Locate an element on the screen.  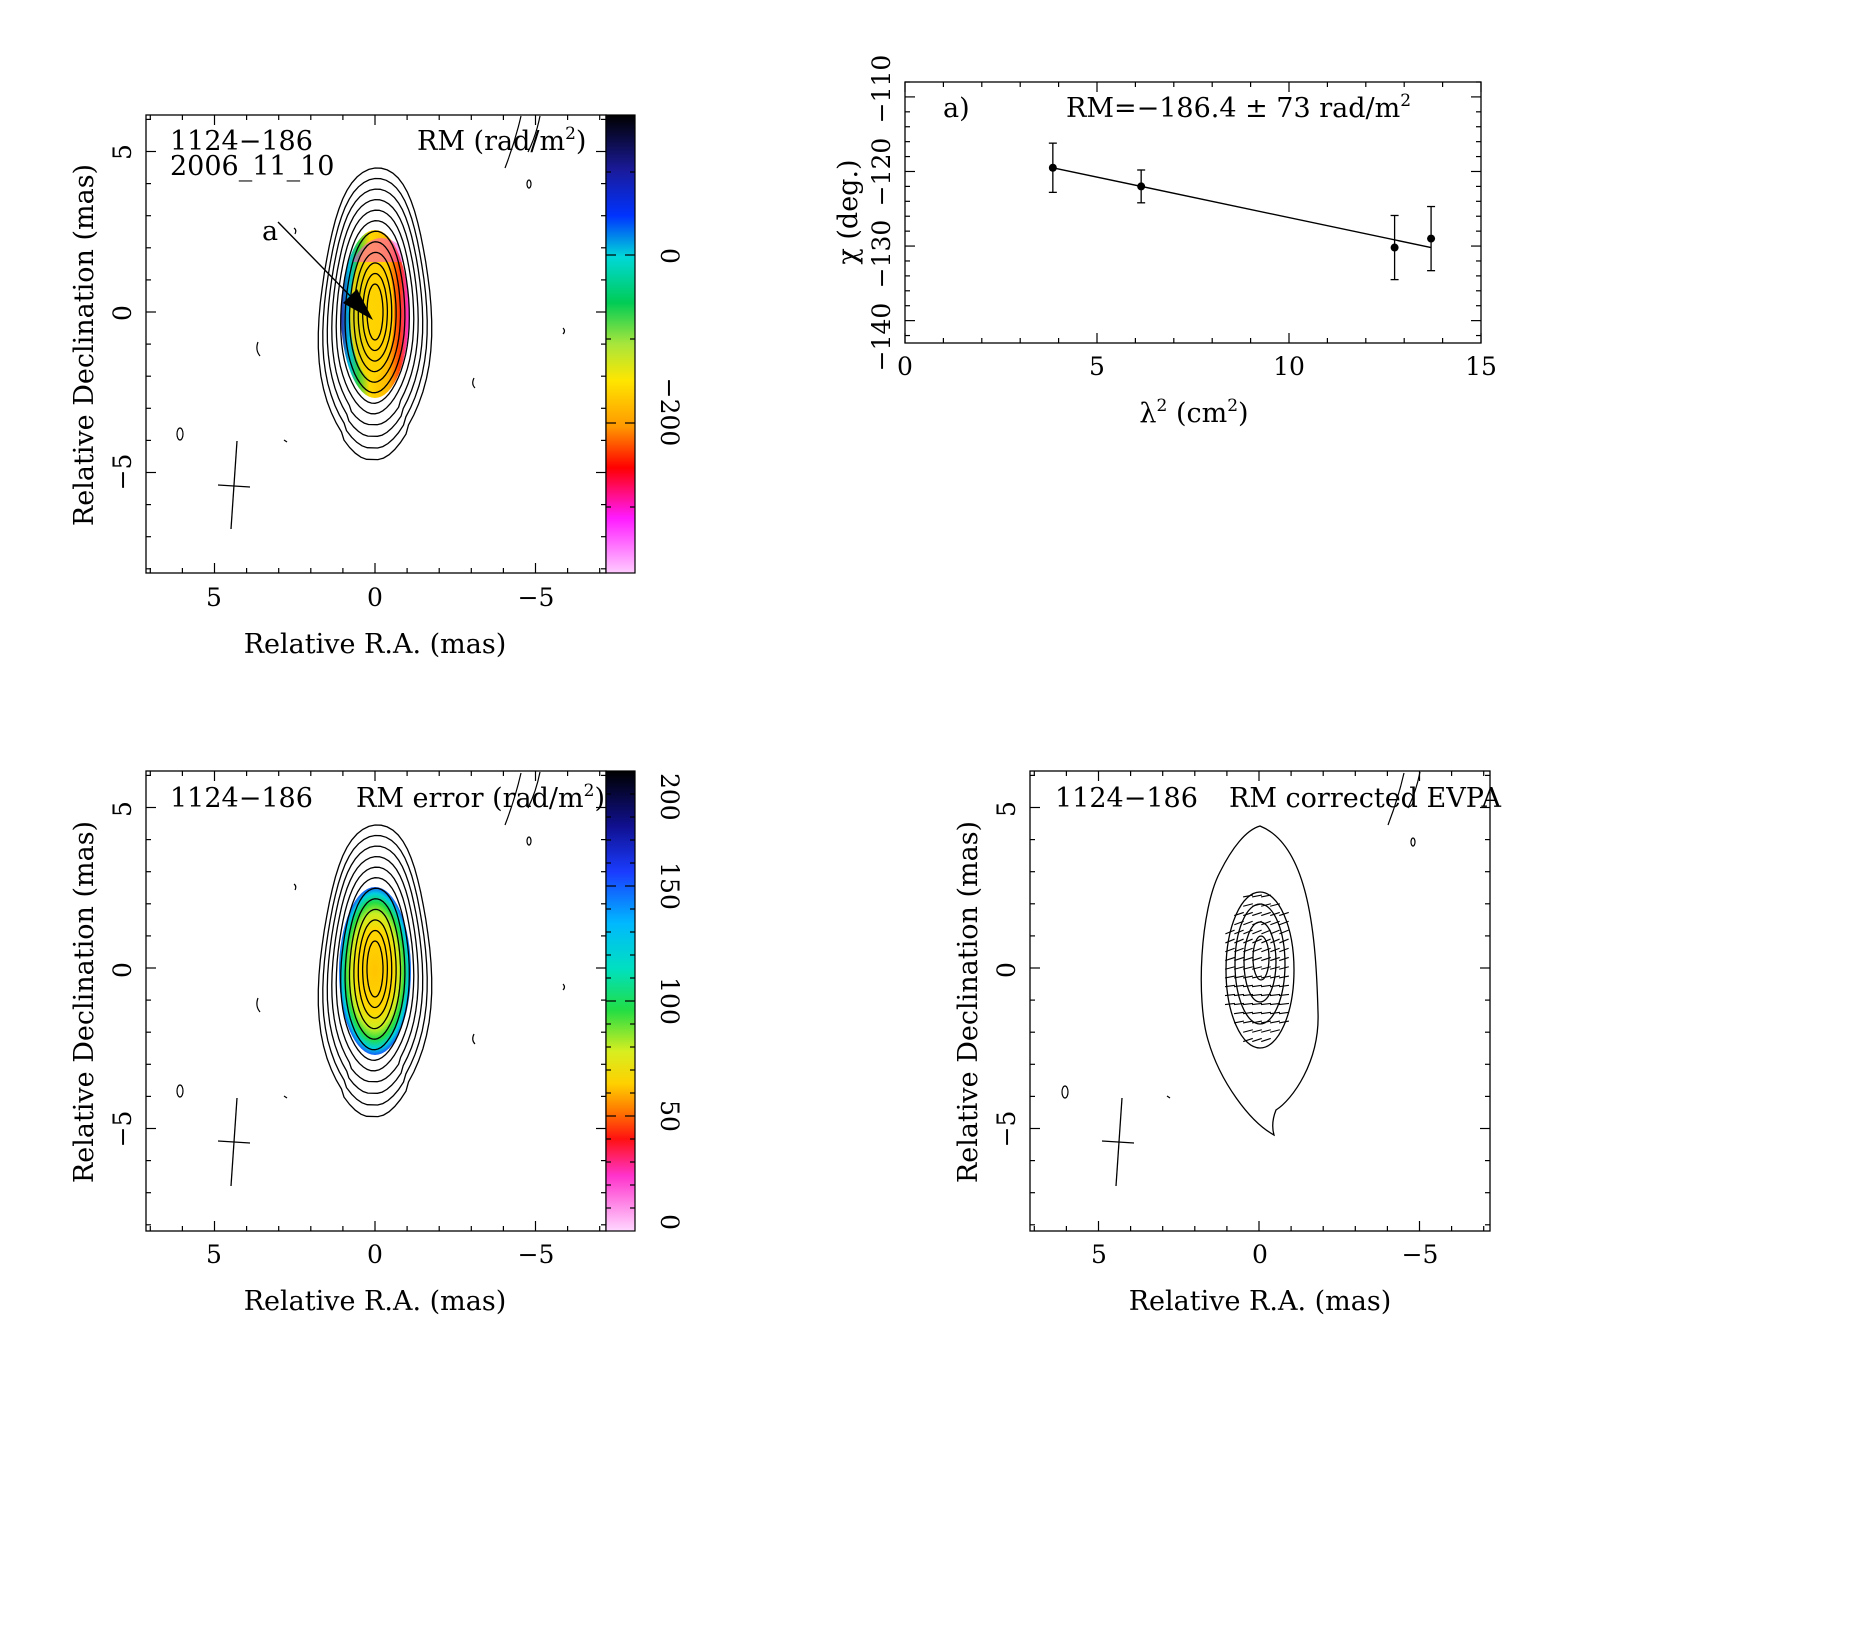
evpa-ylabel: Relative Declination (mas) is located at coordinates (968, 1002).